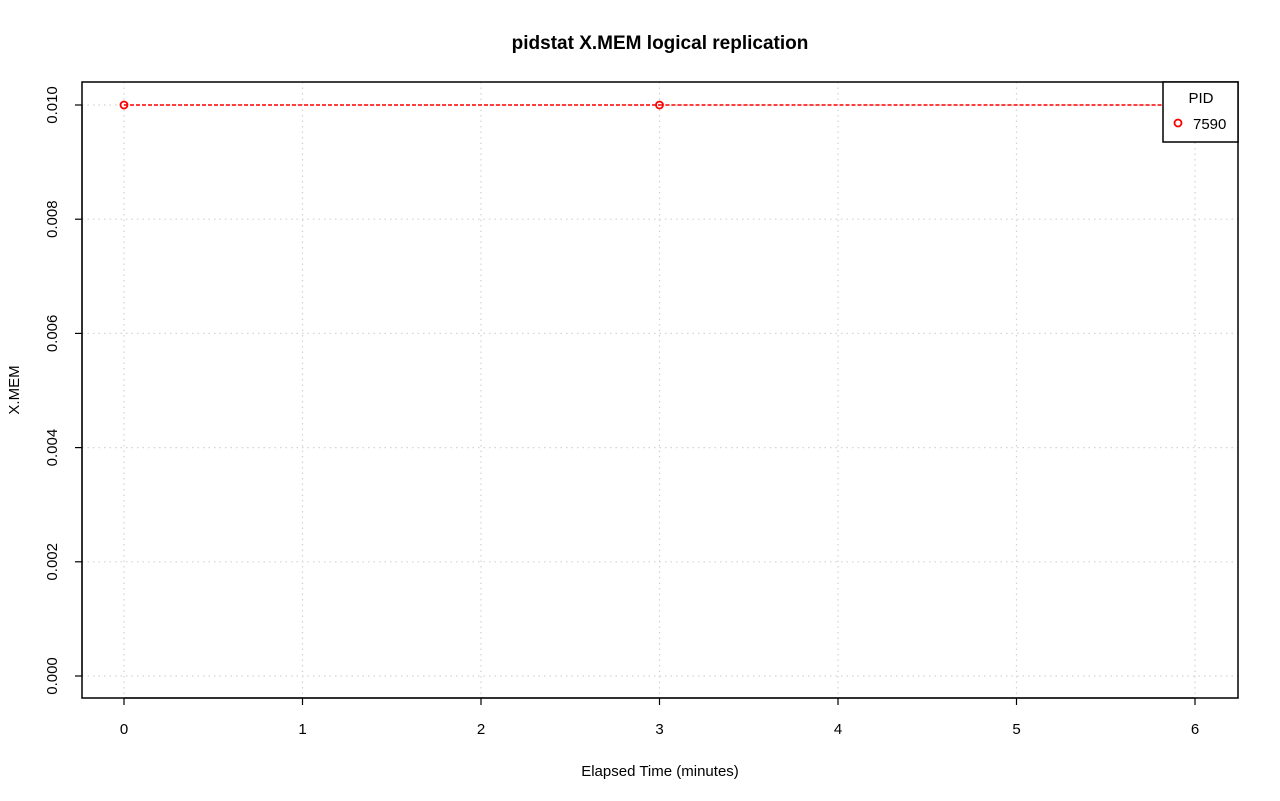 The width and height of the screenshot is (1280, 801). Describe the element at coordinates (52, 562) in the screenshot. I see `y-tick-label: 0.002` at that location.